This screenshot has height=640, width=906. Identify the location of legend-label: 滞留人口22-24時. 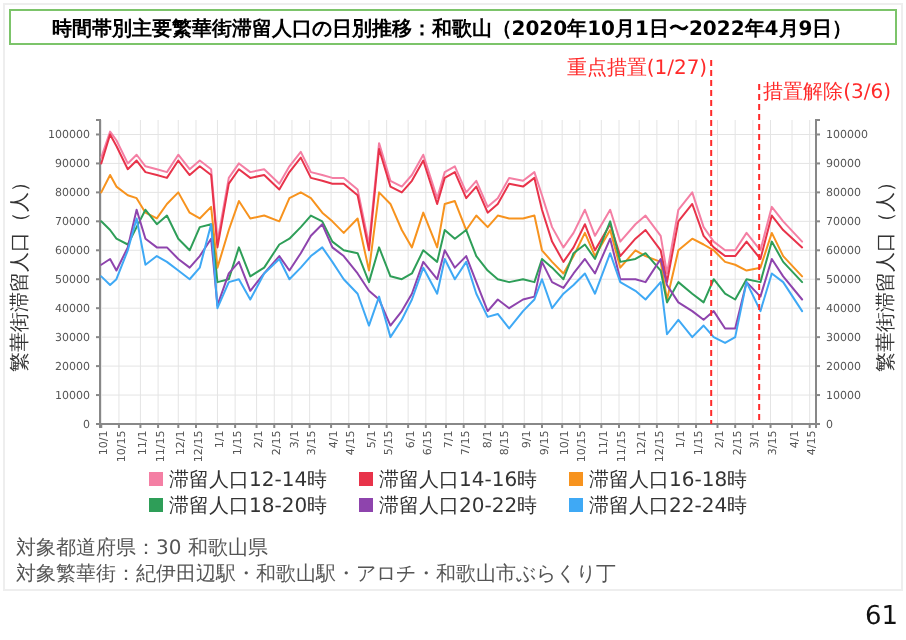
(668, 506).